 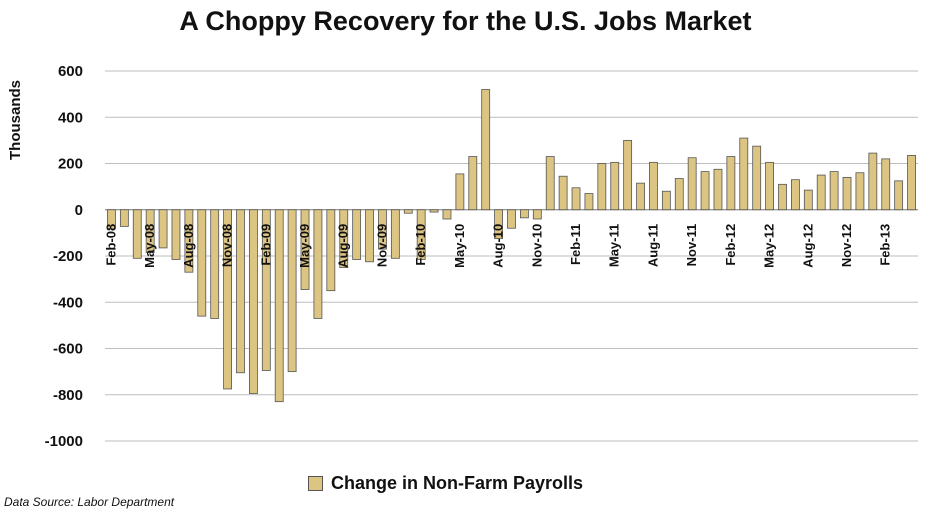 What do you see at coordinates (68, 256) in the screenshot?
I see `y-tick-label: -200` at bounding box center [68, 256].